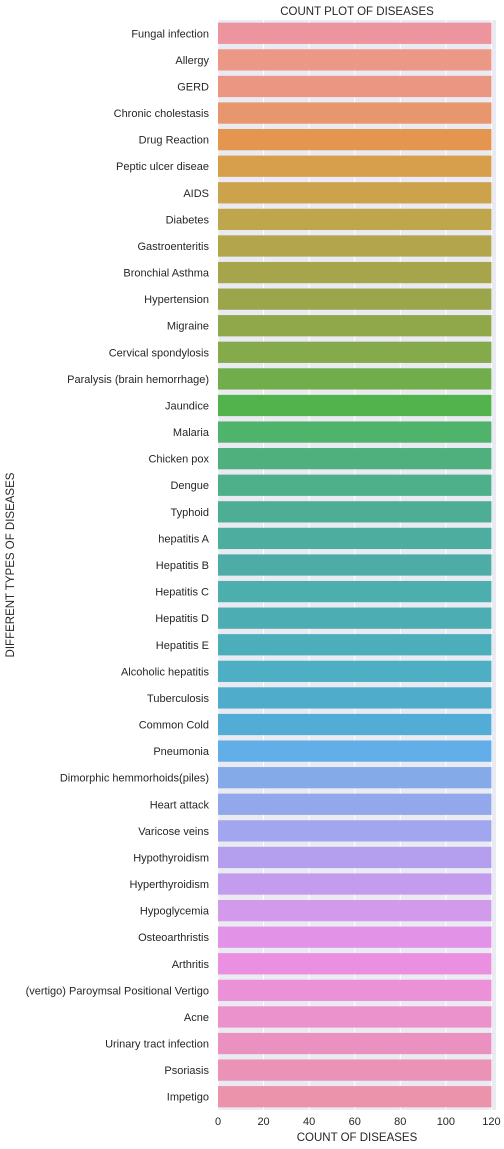 This screenshot has width=504, height=1149. Describe the element at coordinates (11, 564) in the screenshot. I see `y-axis-label: DIFFERENT TYPES OF DISEASES` at that location.